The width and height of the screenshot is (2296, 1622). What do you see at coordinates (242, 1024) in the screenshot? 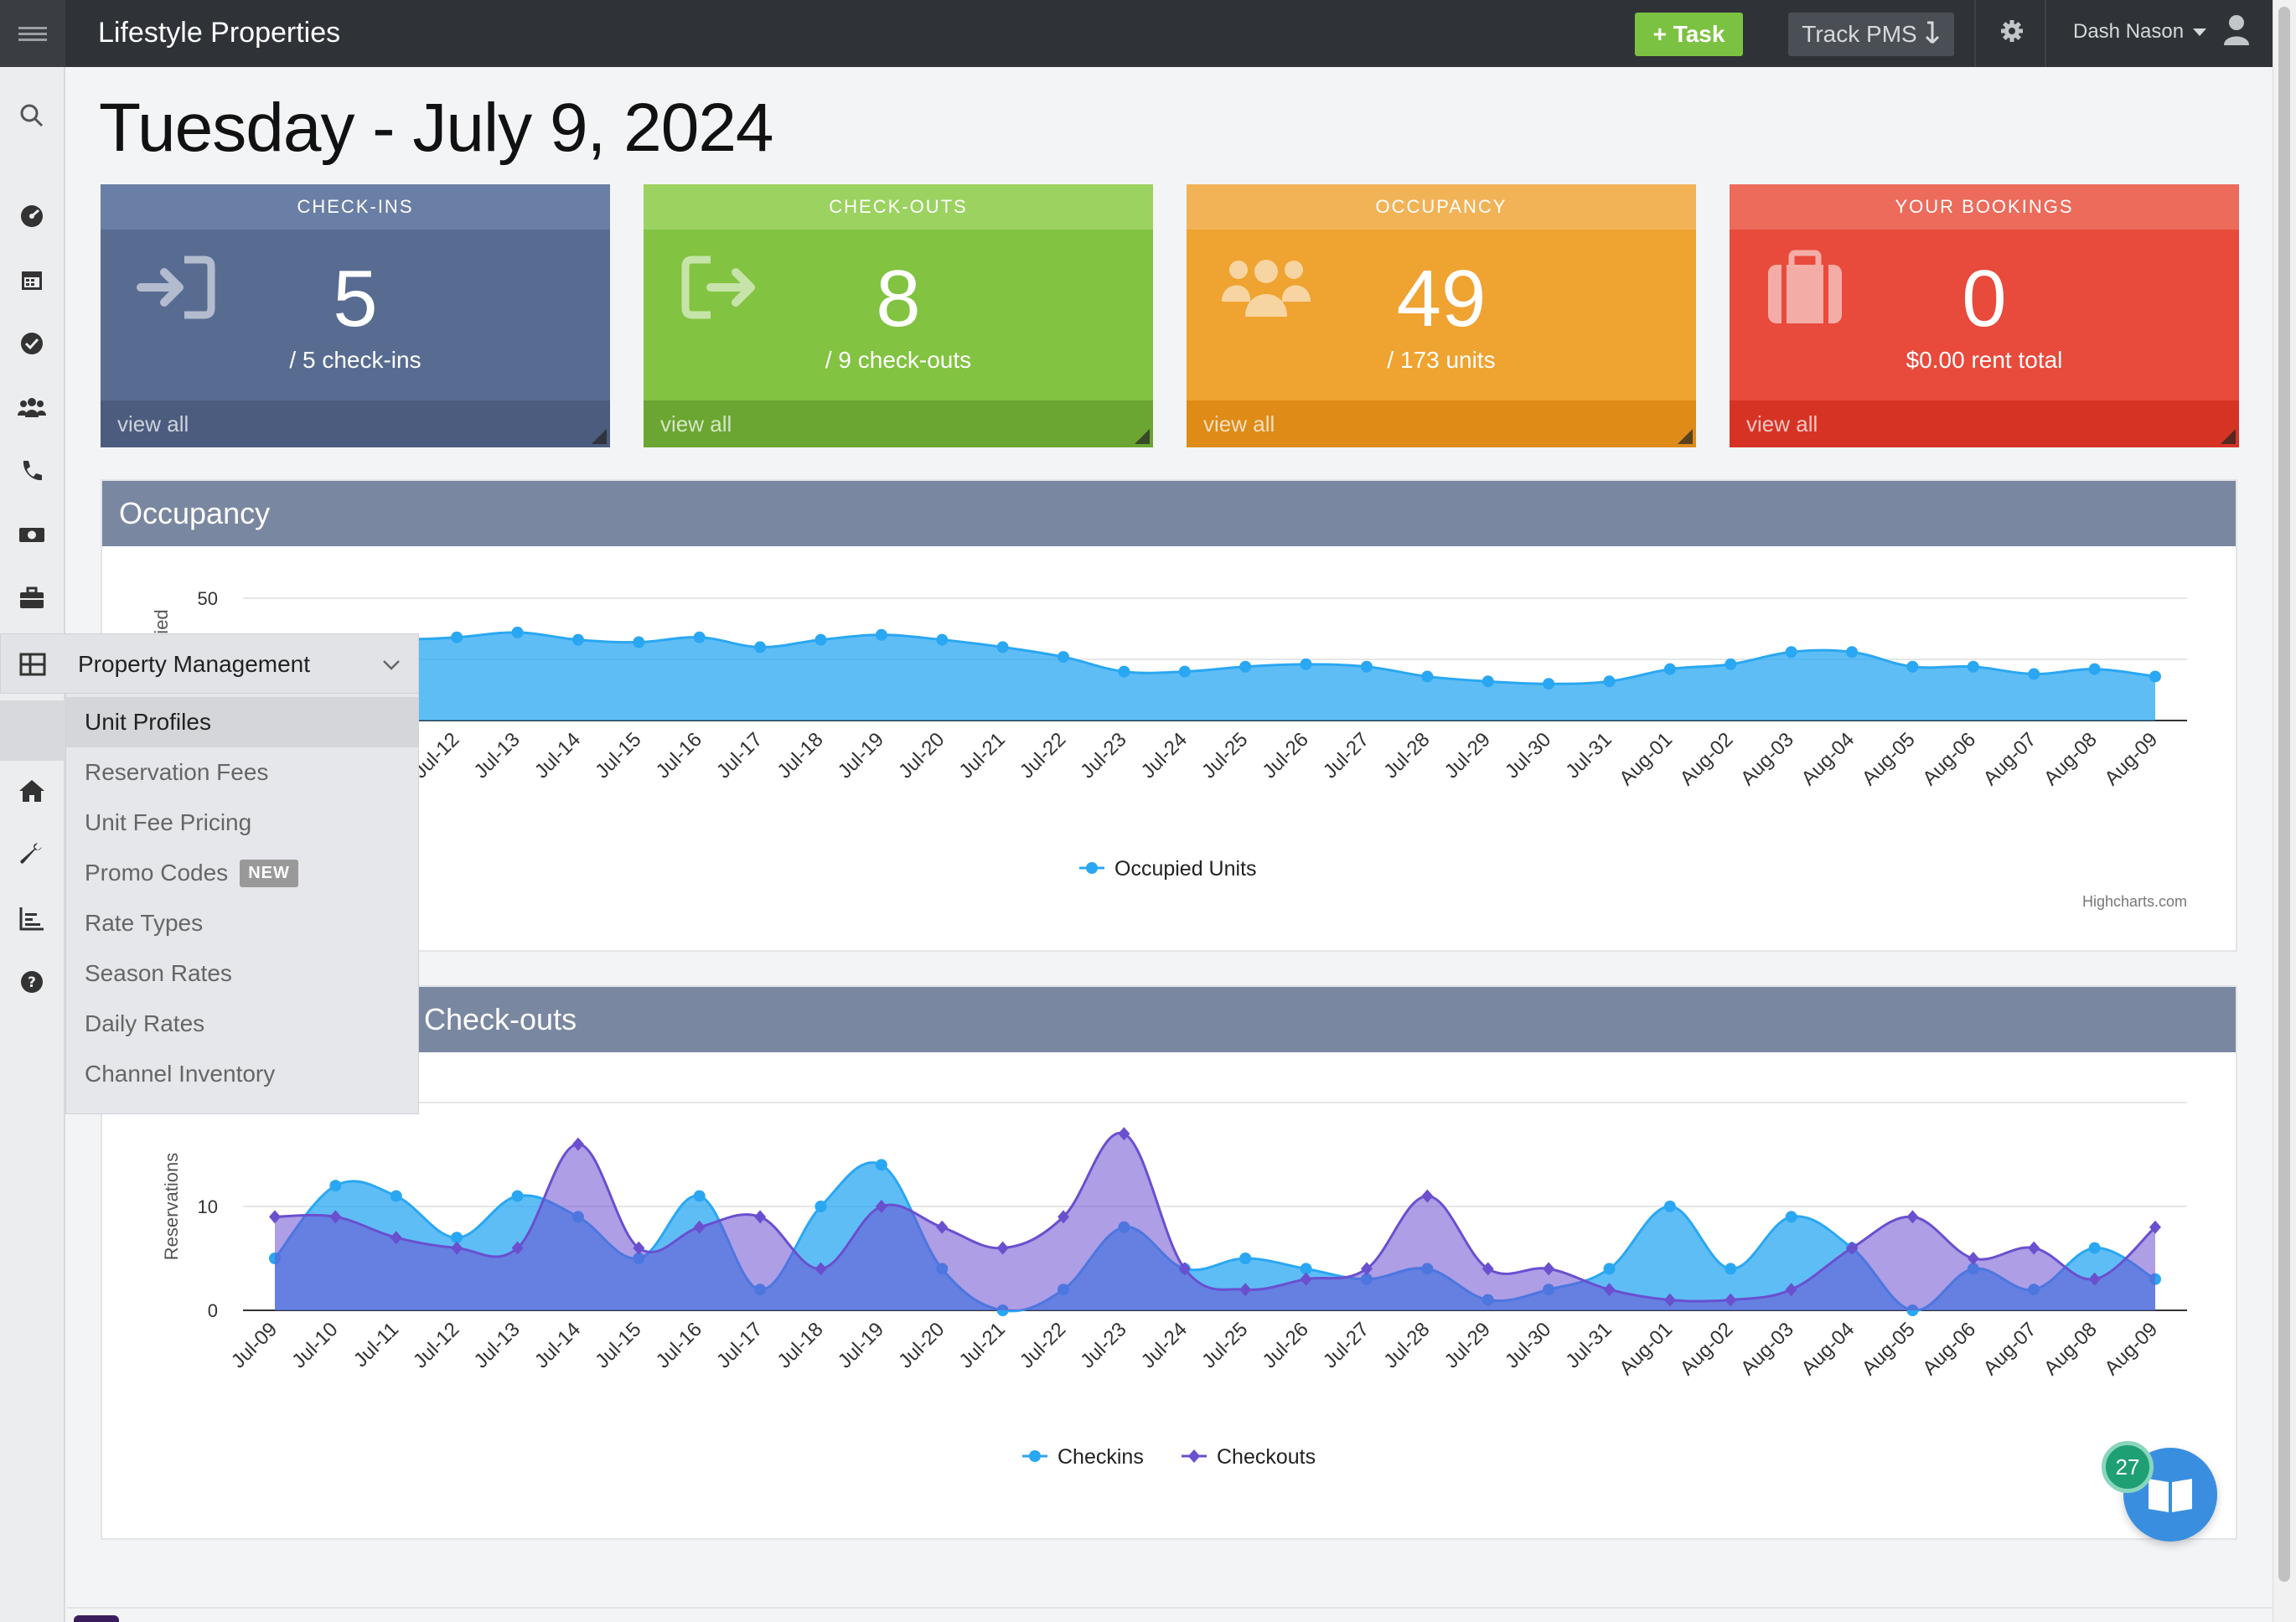
I see `menu-item-daily-rates: Daily Rates` at bounding box center [242, 1024].